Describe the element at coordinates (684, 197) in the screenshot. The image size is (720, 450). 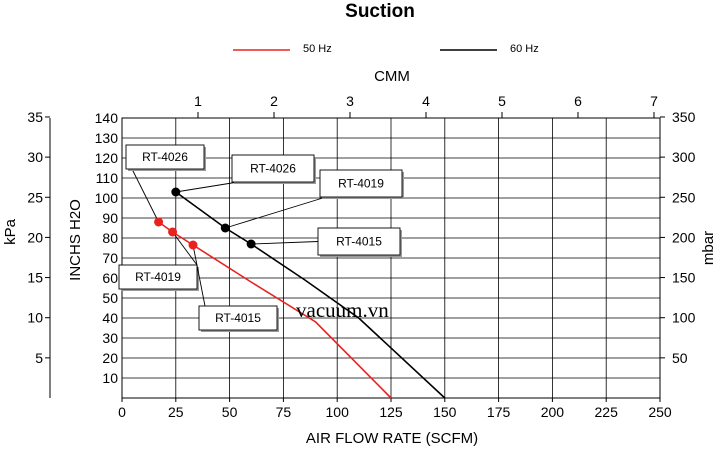
I see `mbar-tick-label: 250` at that location.